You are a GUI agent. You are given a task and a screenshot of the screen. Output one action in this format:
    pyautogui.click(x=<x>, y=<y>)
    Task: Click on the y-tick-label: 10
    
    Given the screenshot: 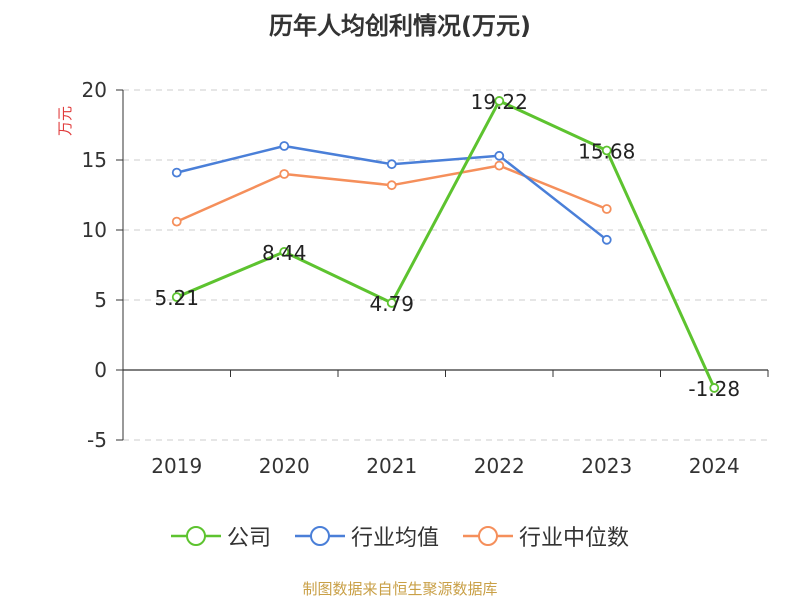 What is the action you would take?
    pyautogui.click(x=94, y=230)
    